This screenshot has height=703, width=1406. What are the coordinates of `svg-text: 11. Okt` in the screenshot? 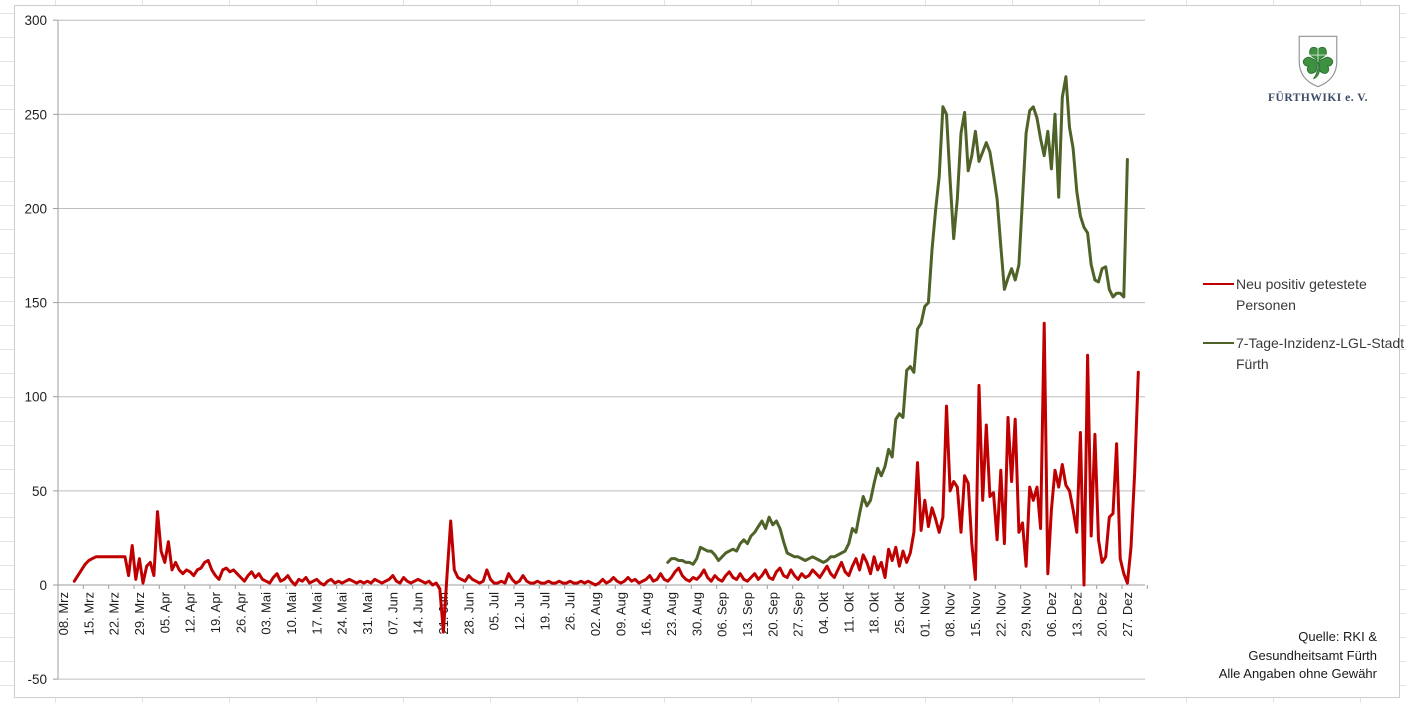 It's located at (848, 612).